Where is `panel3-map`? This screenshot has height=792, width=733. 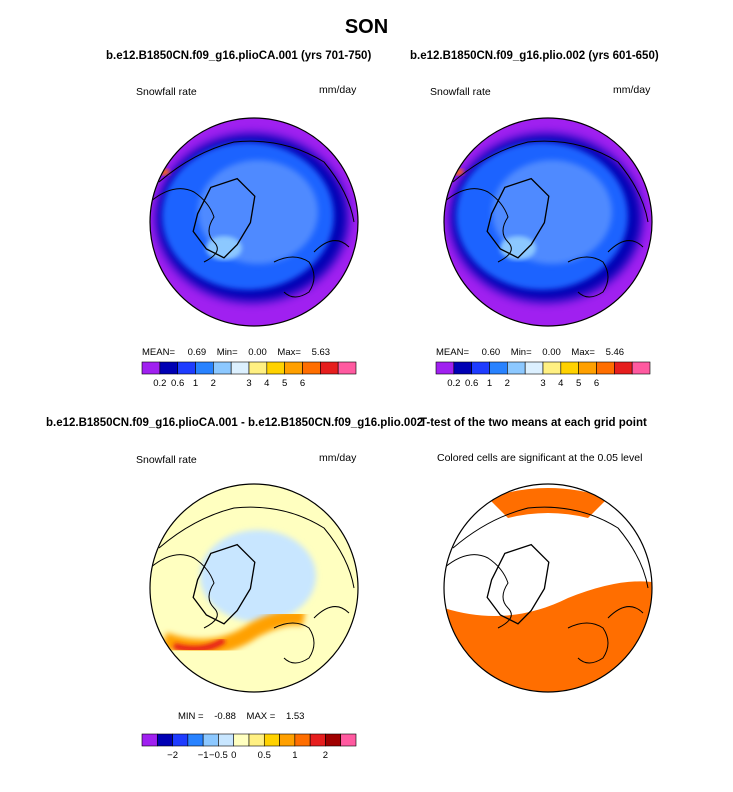
panel3-map is located at coordinates (254, 588).